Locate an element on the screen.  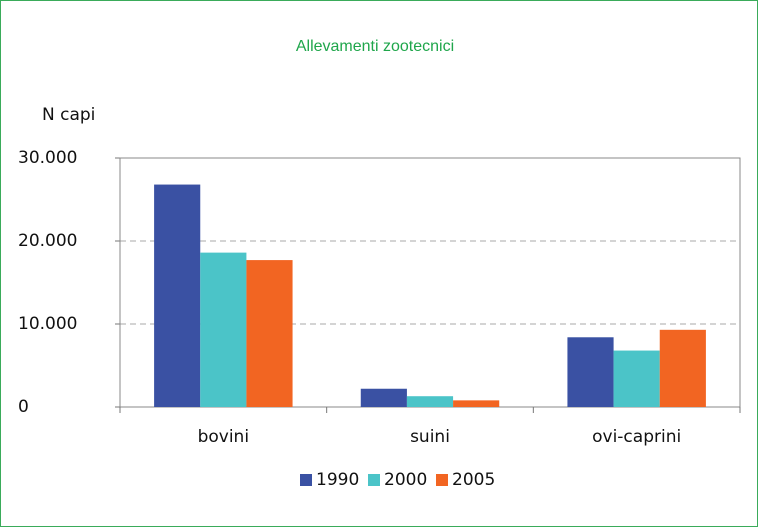
legend-label: 2000 is located at coordinates (405, 480).